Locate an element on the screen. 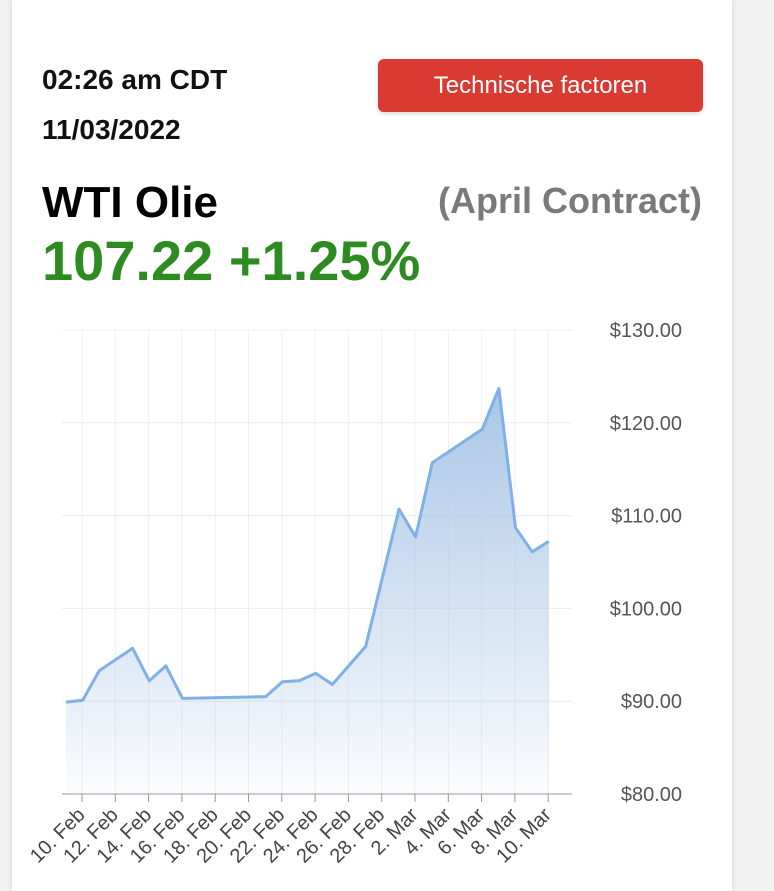 The image size is (774, 891). y-tick-label: $120.00 is located at coordinates (646, 424).